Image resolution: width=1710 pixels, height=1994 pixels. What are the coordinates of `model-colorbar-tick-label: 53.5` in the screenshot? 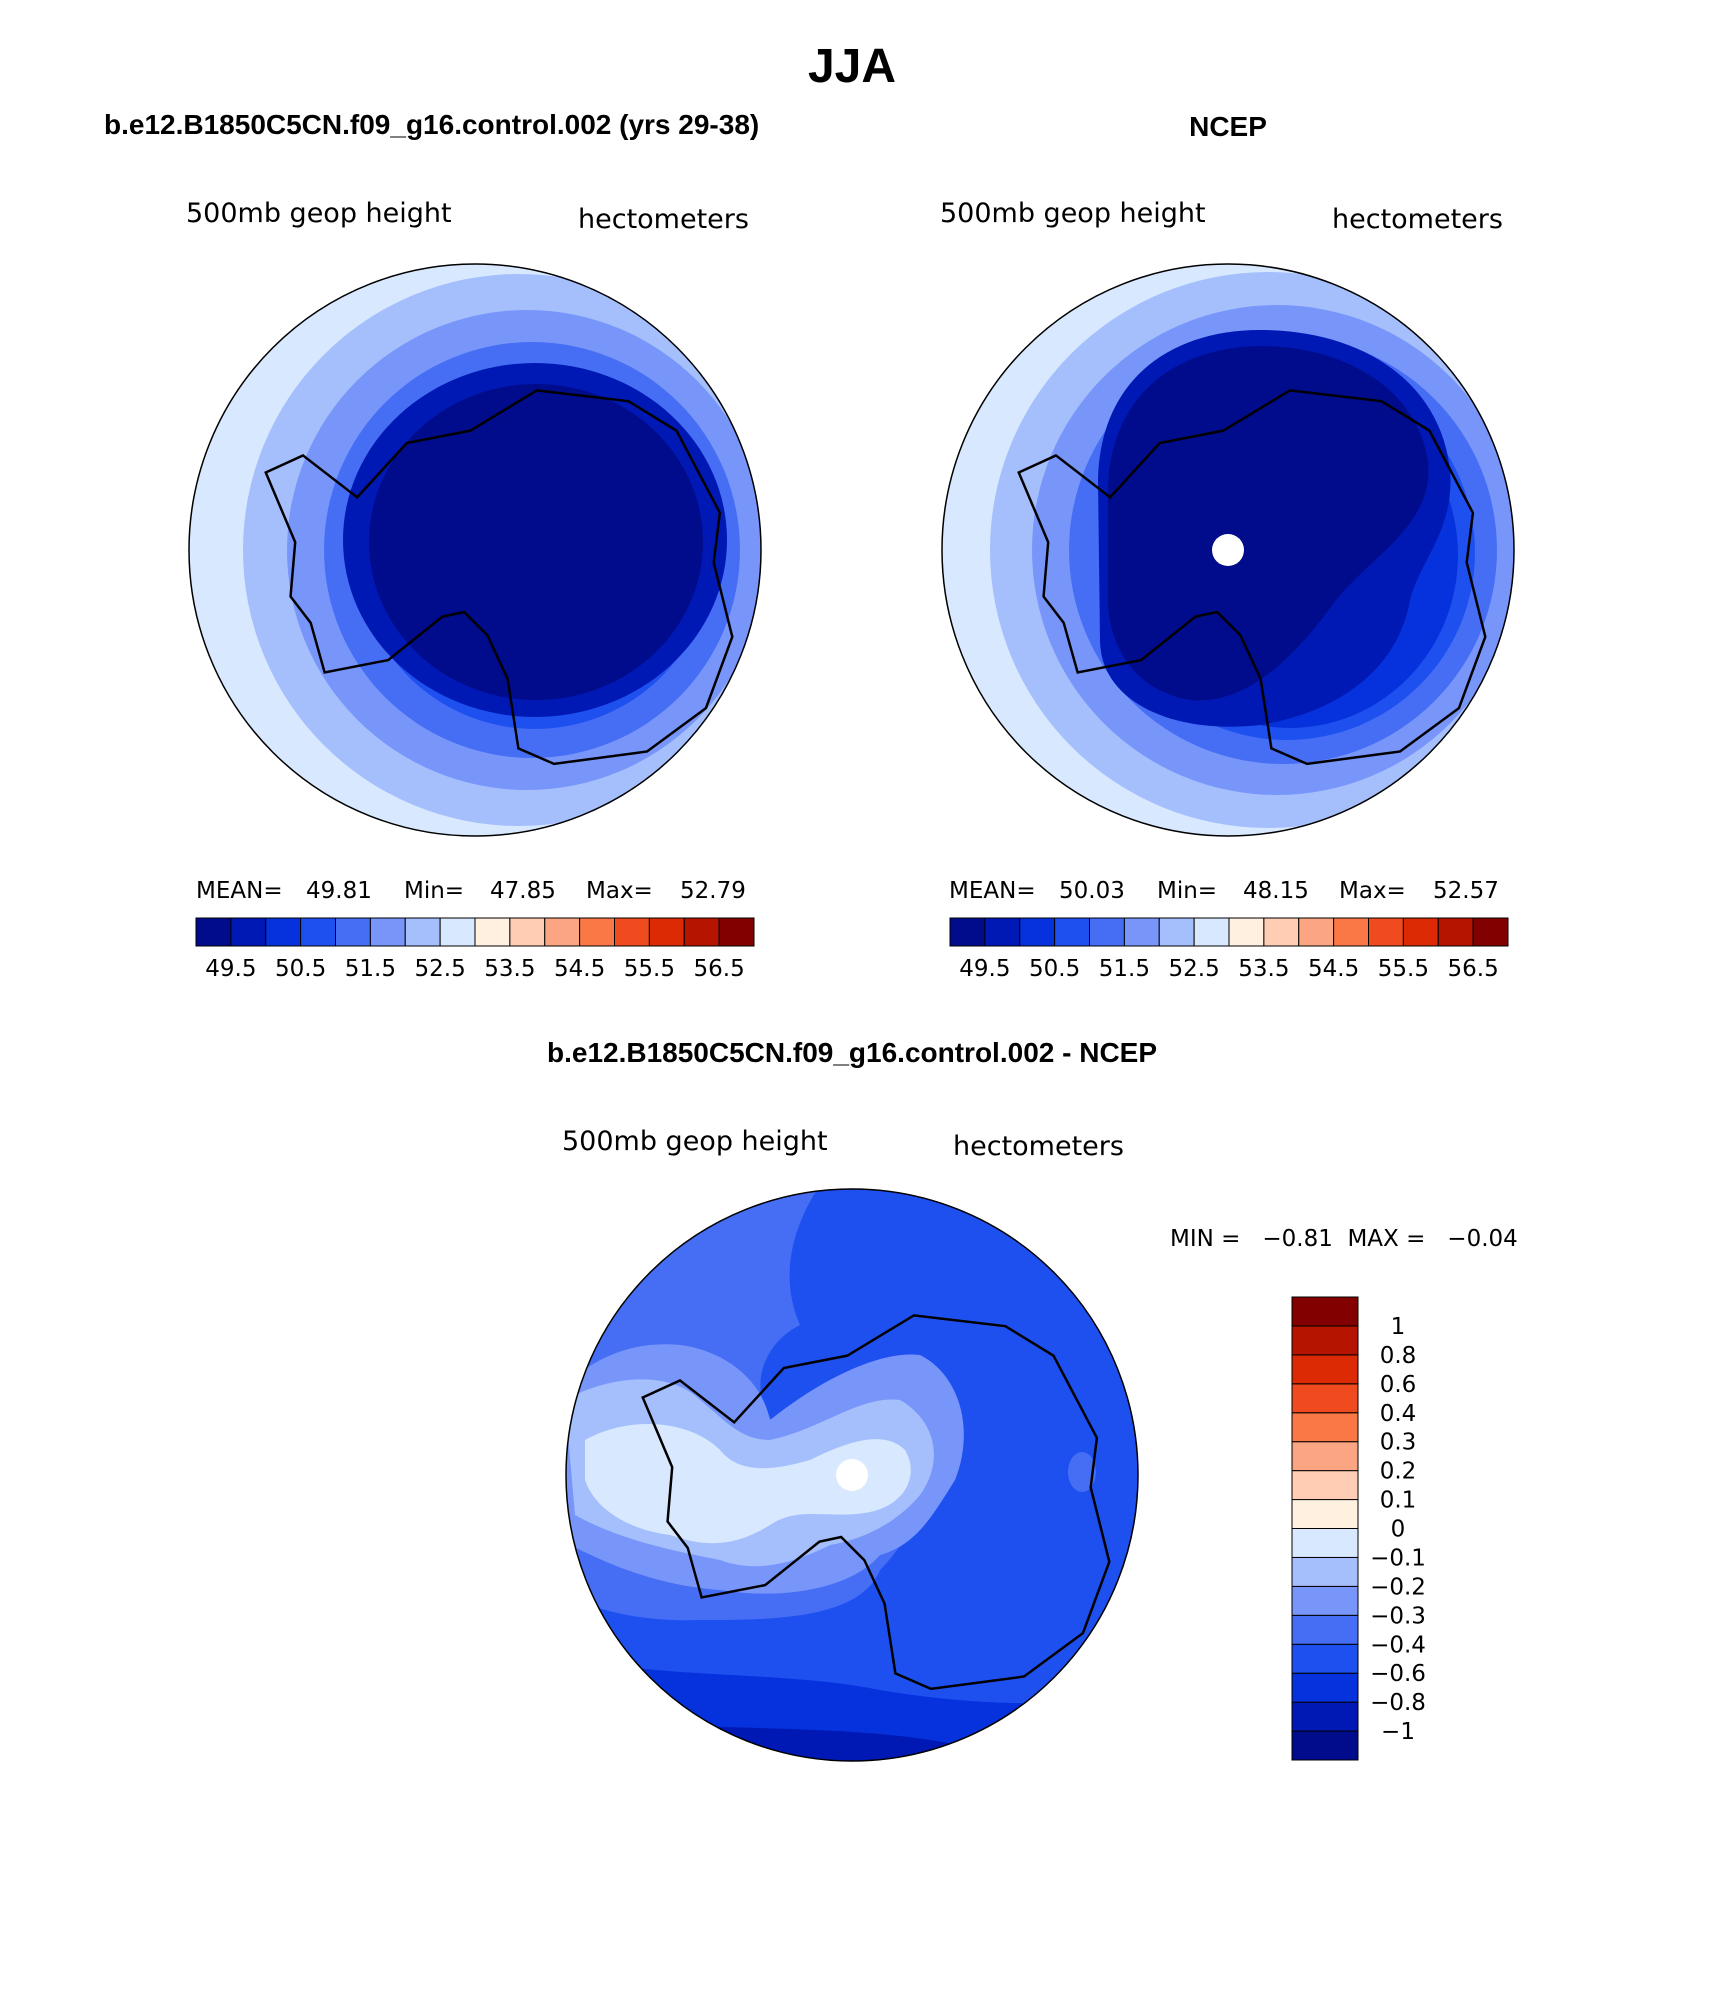 It's located at (509, 969).